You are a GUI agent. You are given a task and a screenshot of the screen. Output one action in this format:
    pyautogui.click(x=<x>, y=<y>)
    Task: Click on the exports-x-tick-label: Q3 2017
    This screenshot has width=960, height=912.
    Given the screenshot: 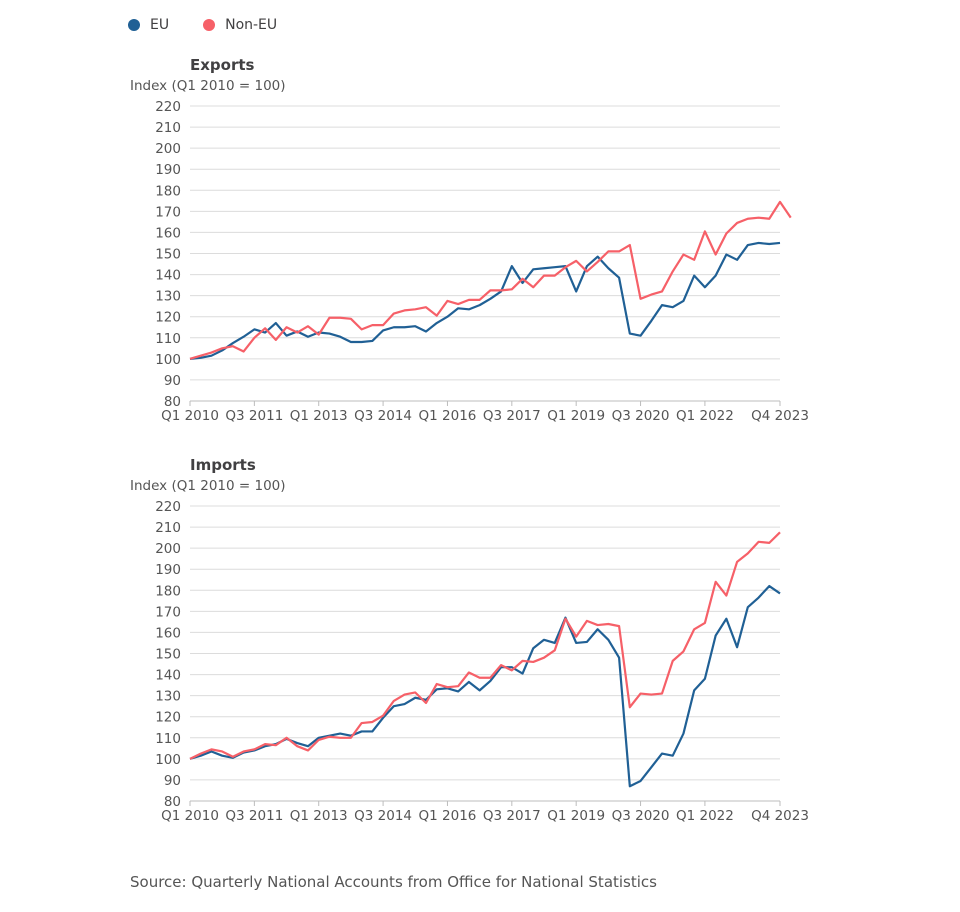 What is the action you would take?
    pyautogui.click(x=512, y=416)
    